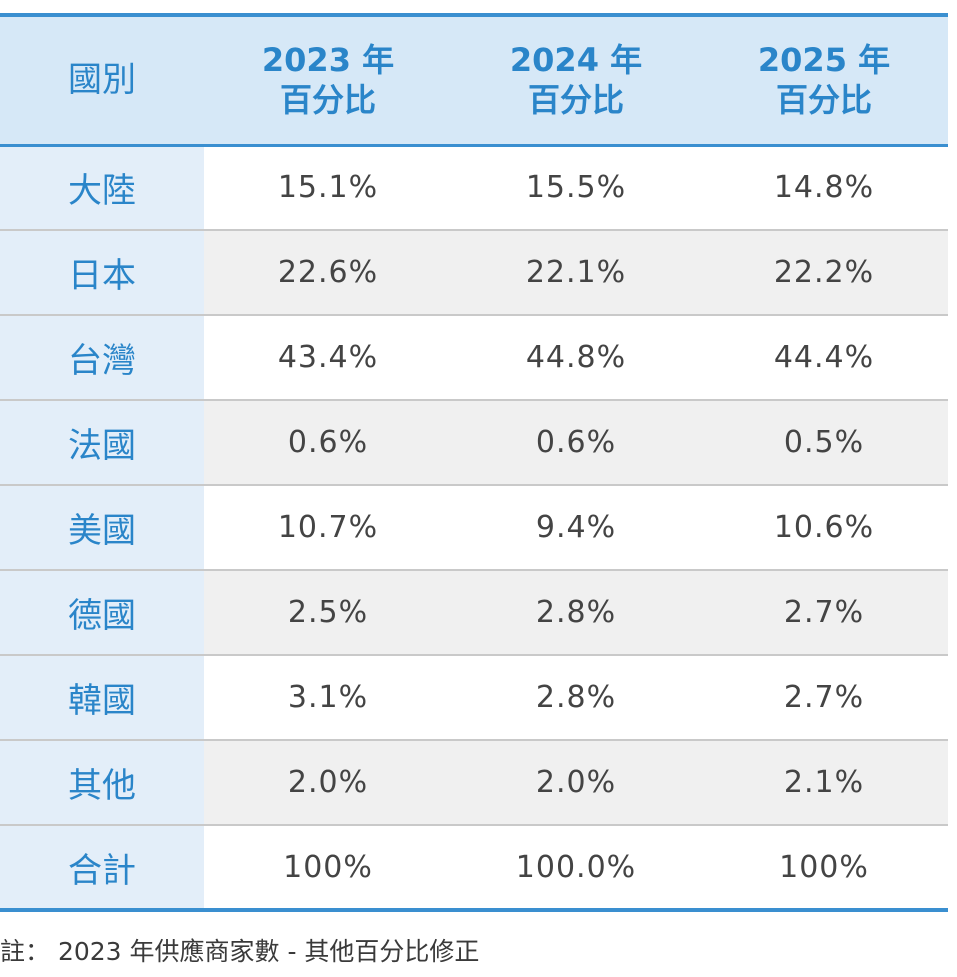  What do you see at coordinates (102, 613) in the screenshot?
I see `country-cell: 德國` at bounding box center [102, 613].